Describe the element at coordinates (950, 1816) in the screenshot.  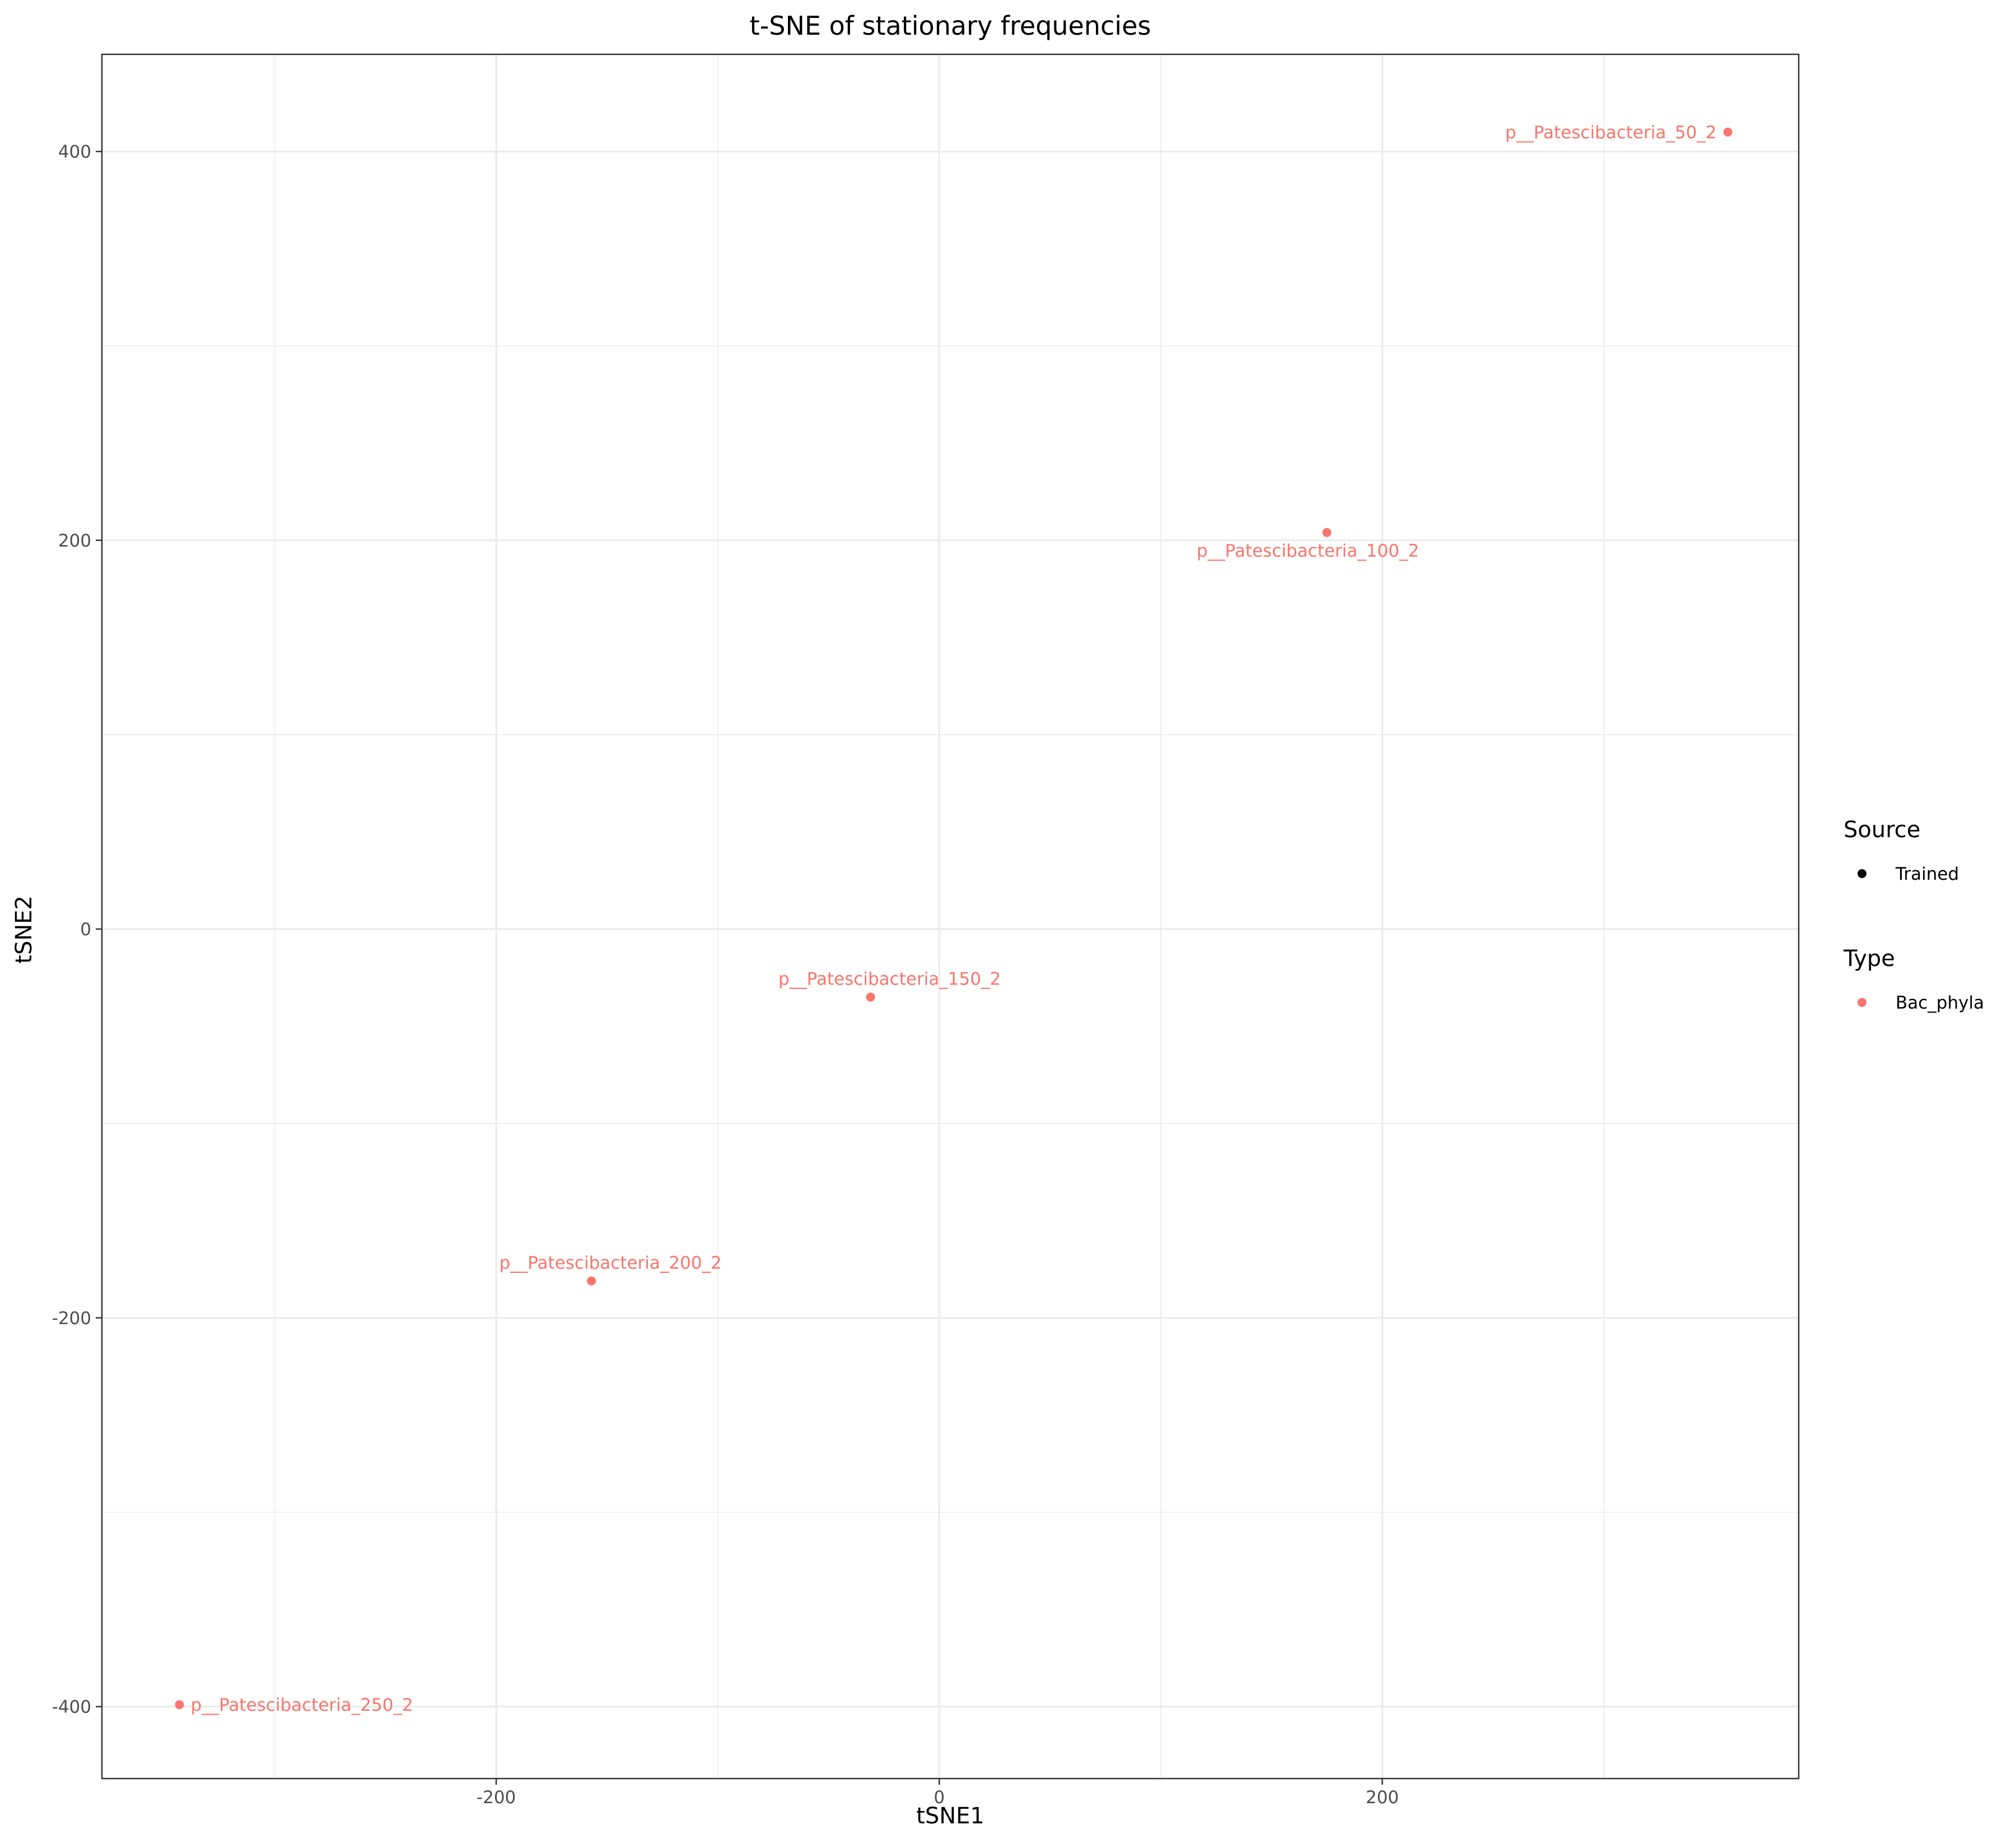
I see `x-axis-title: tSNE1` at that location.